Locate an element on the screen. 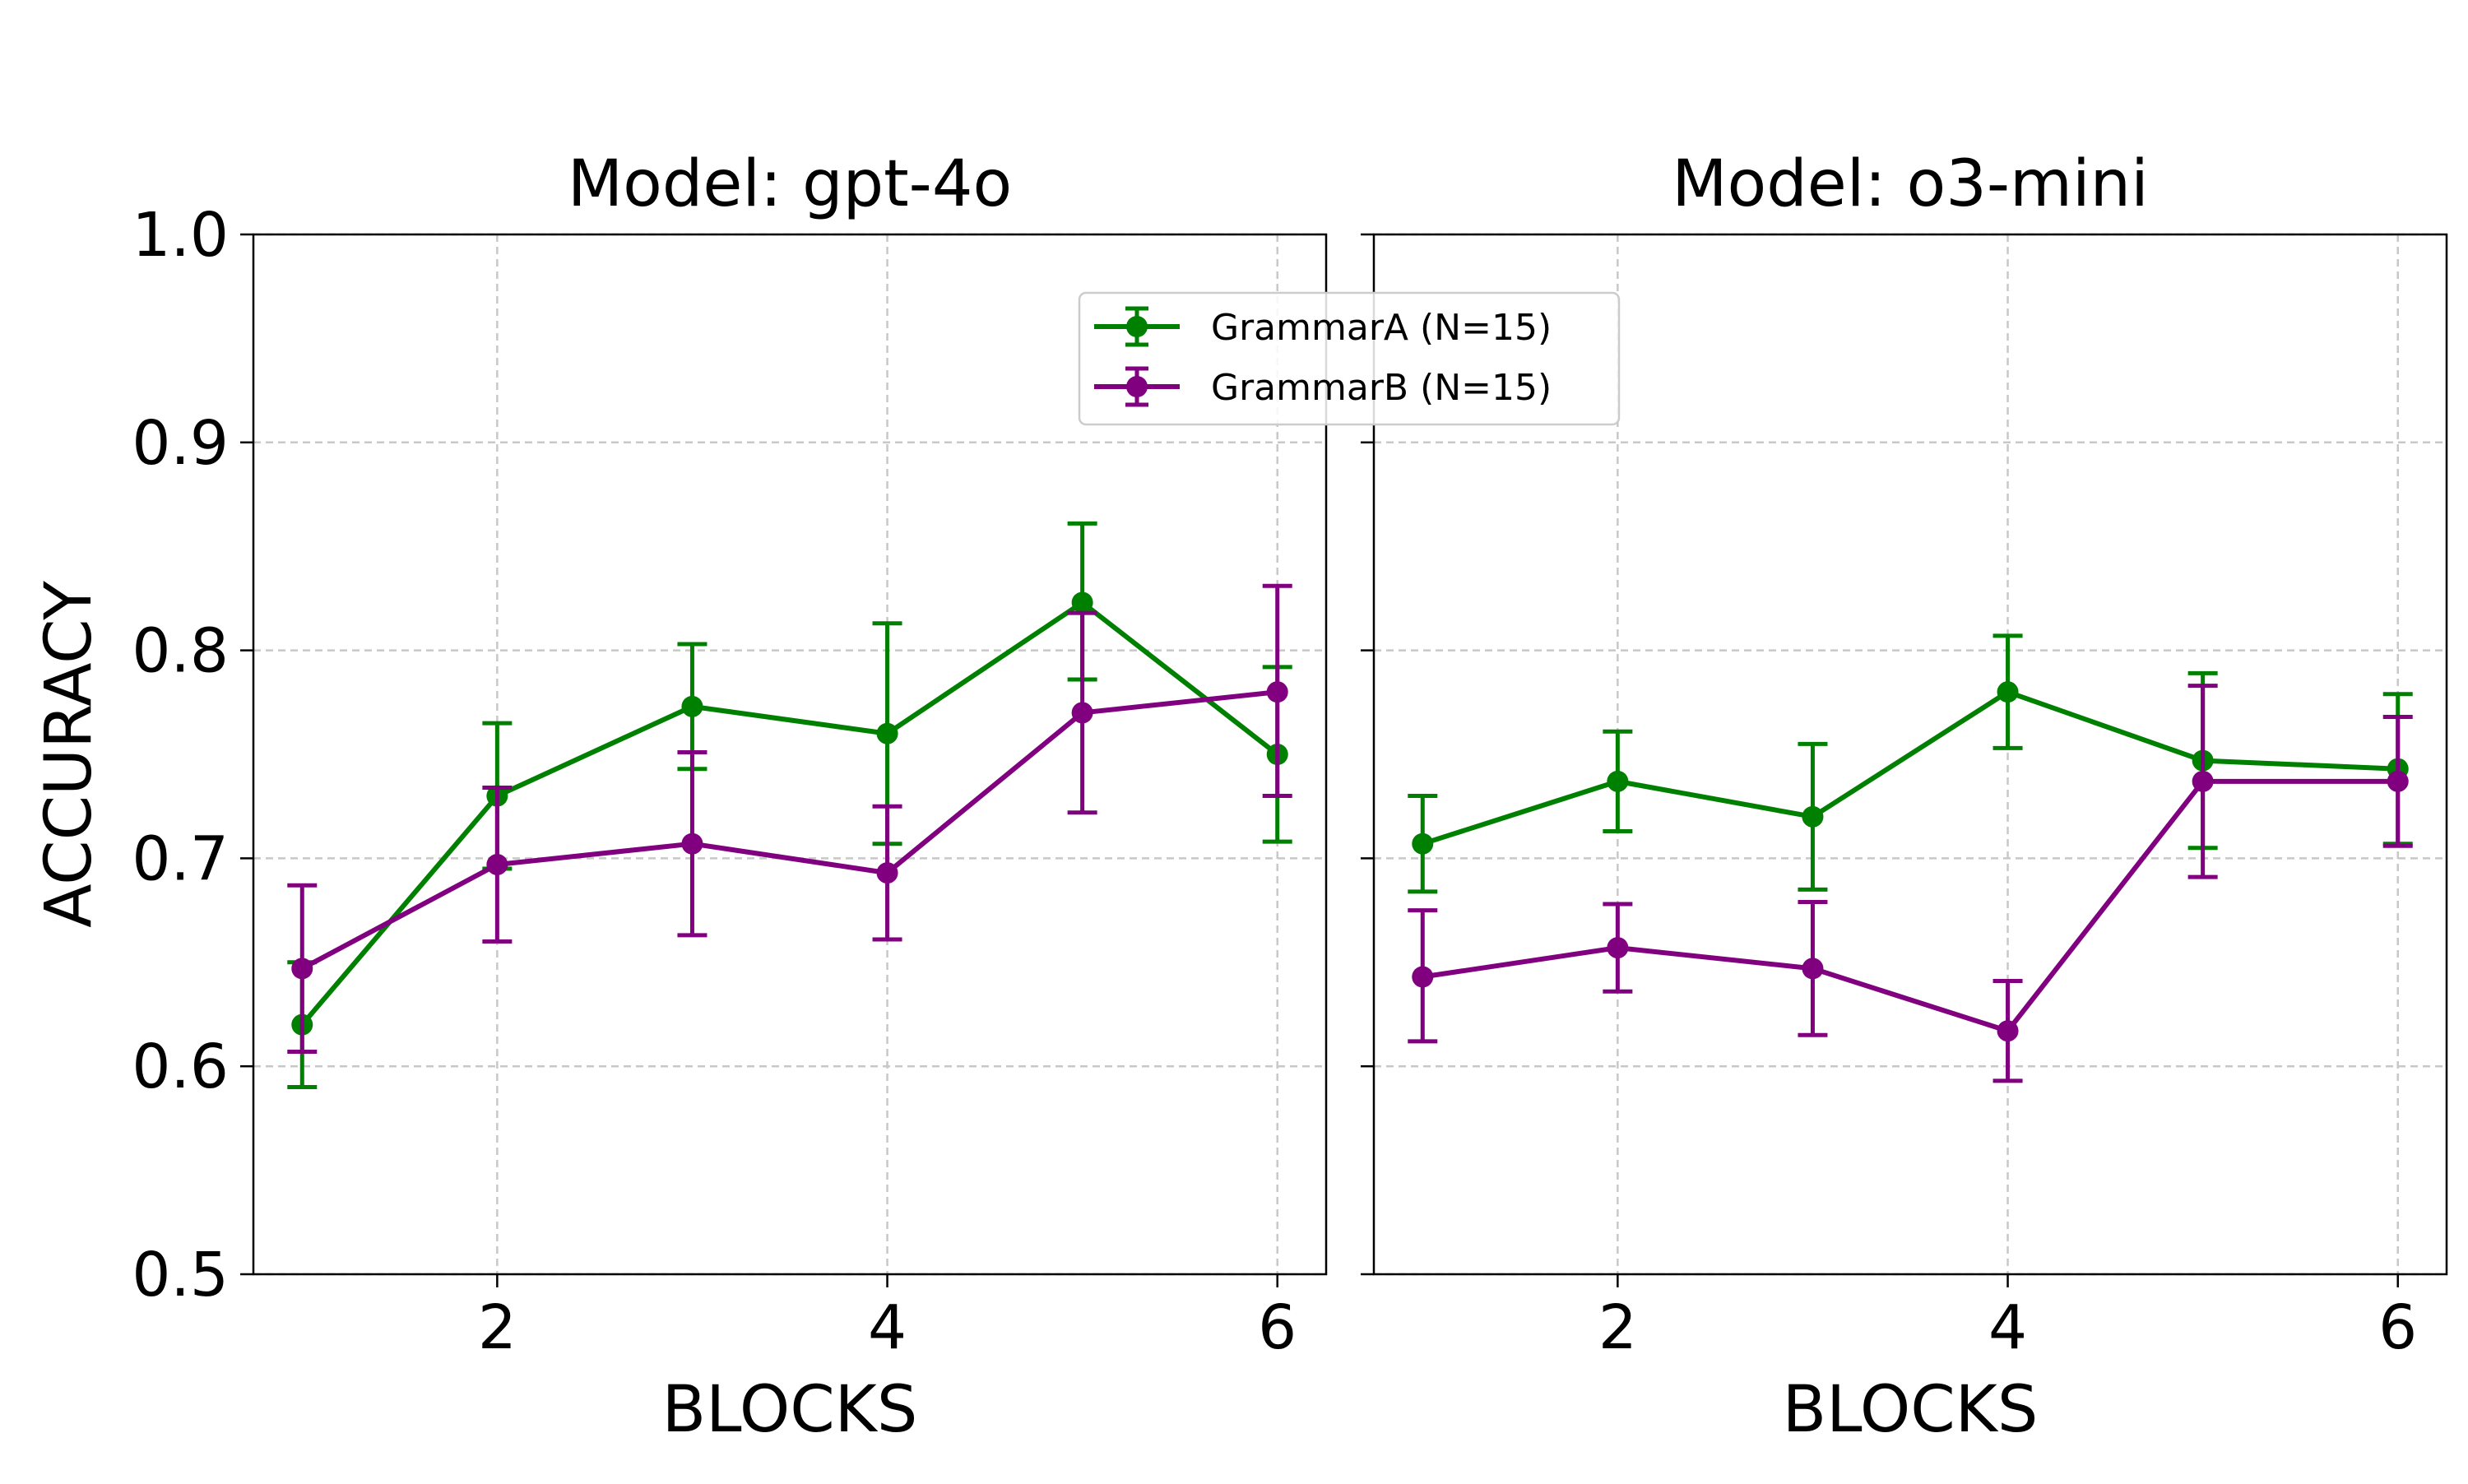 This screenshot has height=1484, width=2468. legend-label: GrammarB (N=15) is located at coordinates (1381, 388).